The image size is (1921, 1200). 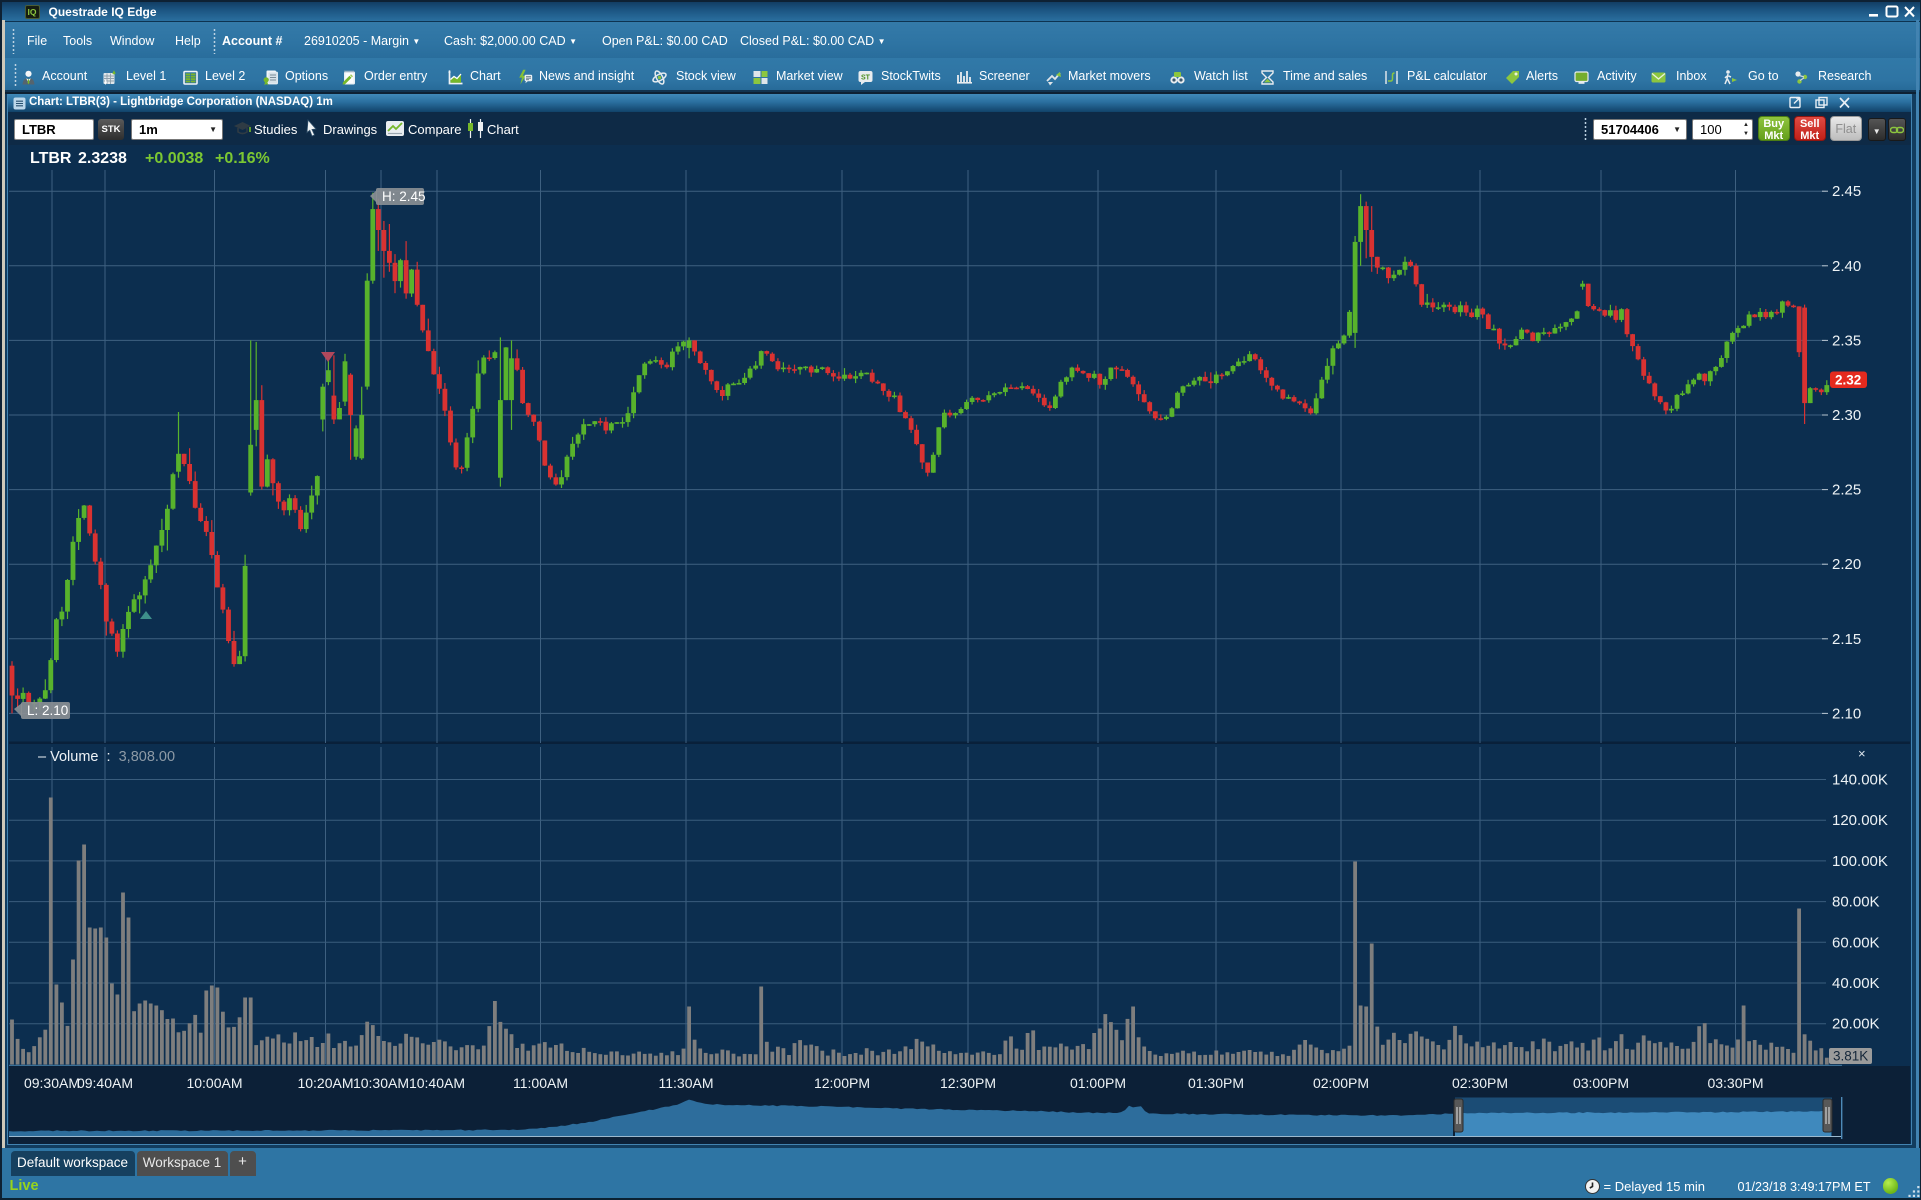 I want to click on svg-text: 2.3238, so click(x=102, y=158).